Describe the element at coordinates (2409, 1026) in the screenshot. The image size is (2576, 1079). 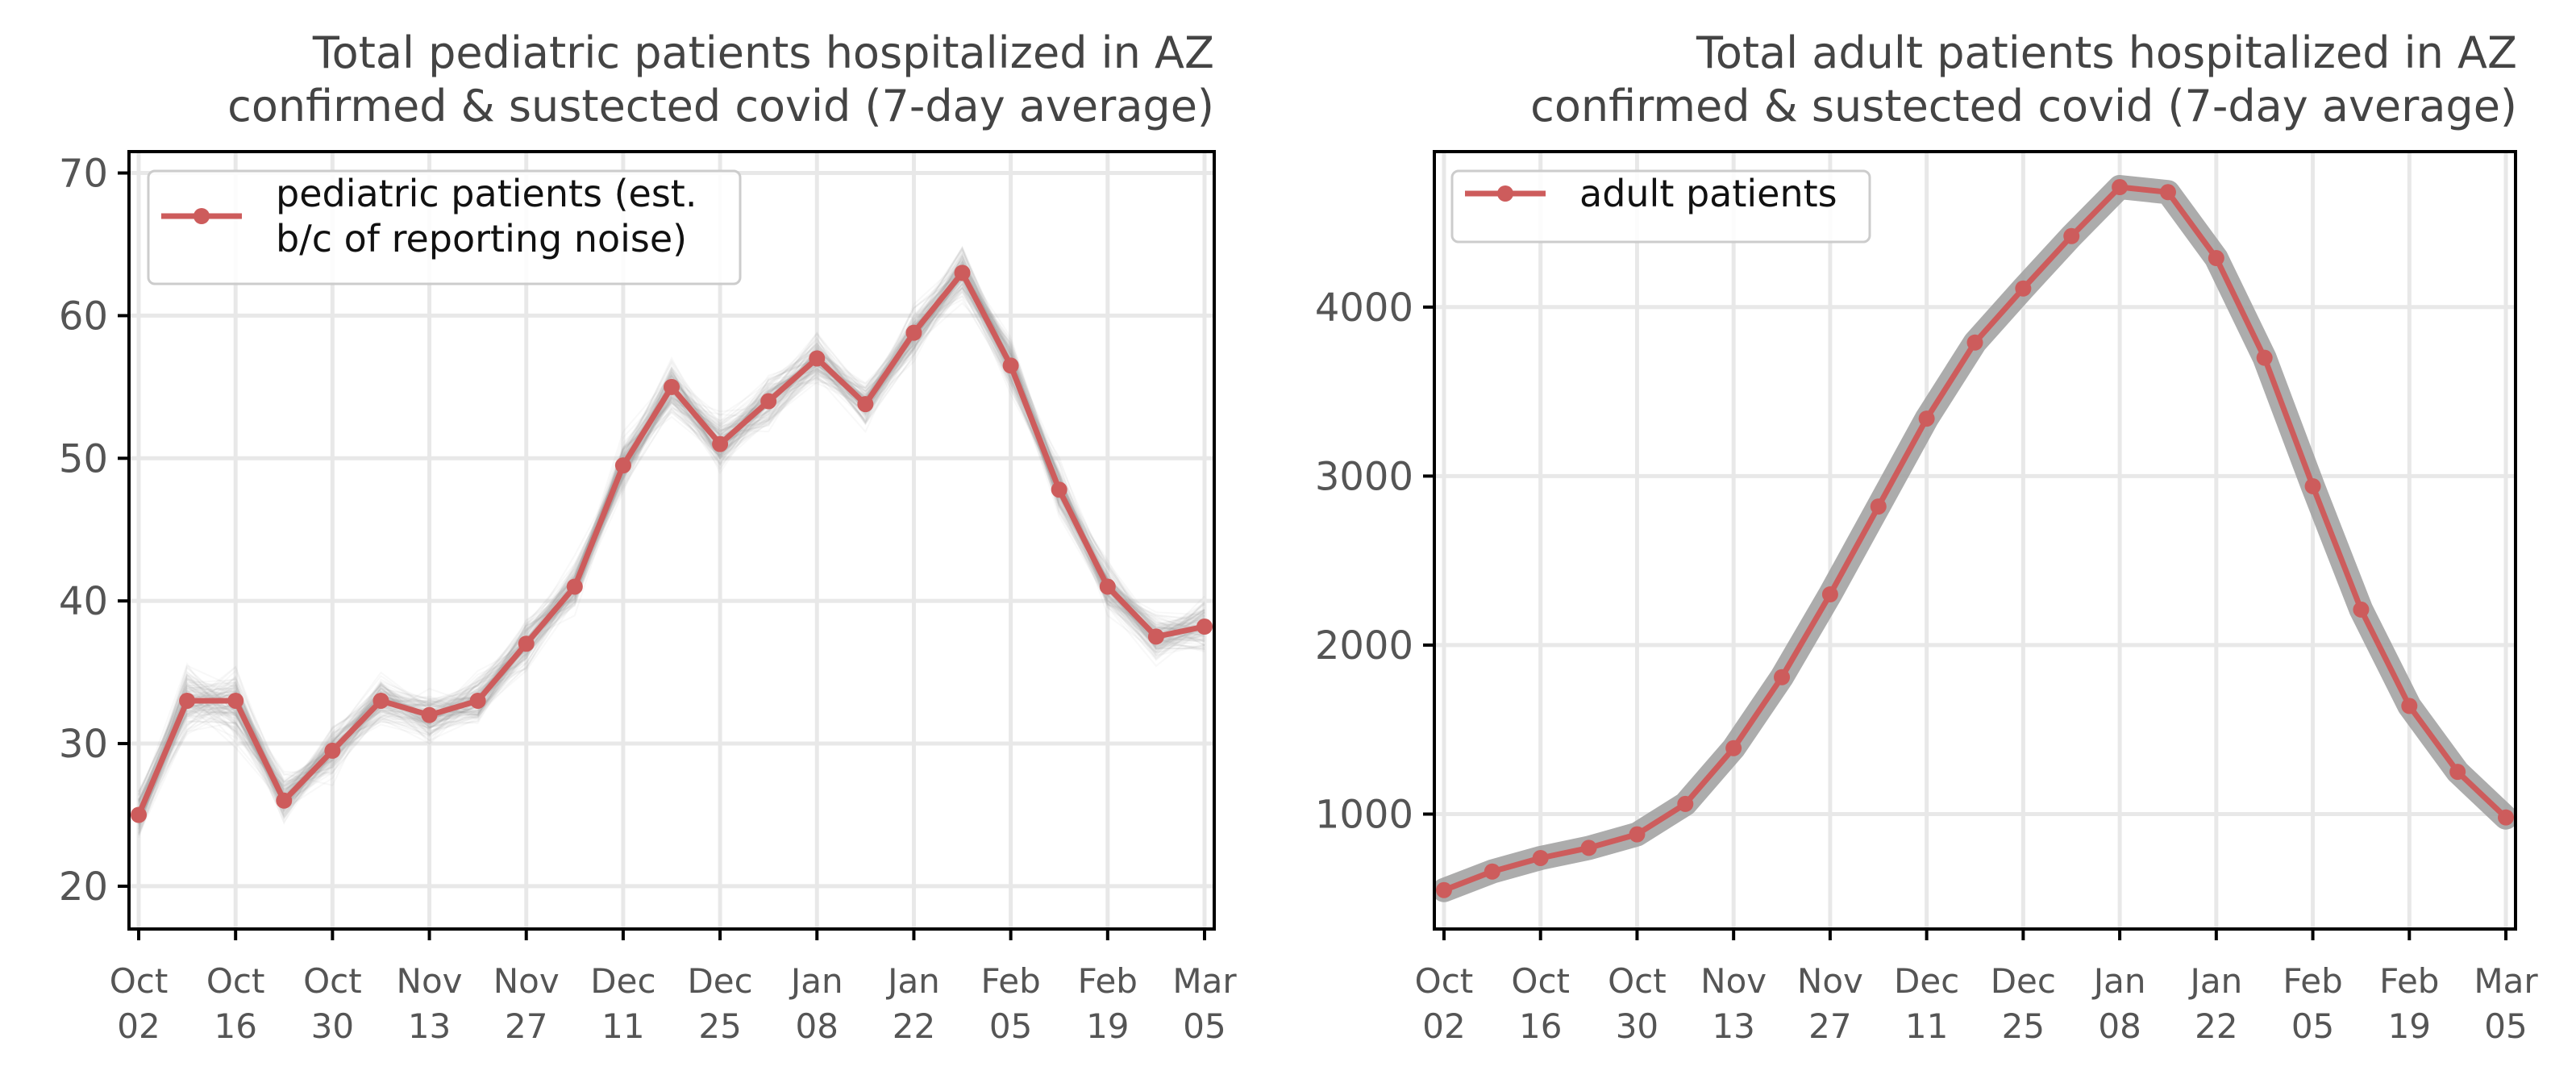
I see `x-tick-label-day: 19` at that location.